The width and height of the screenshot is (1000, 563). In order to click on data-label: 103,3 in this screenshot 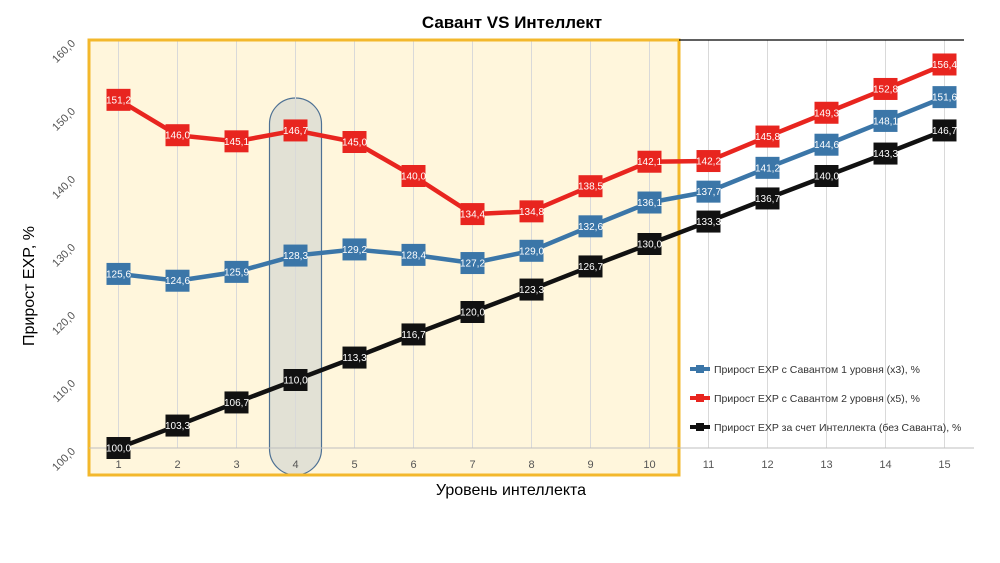, I will do `click(177, 426)`.